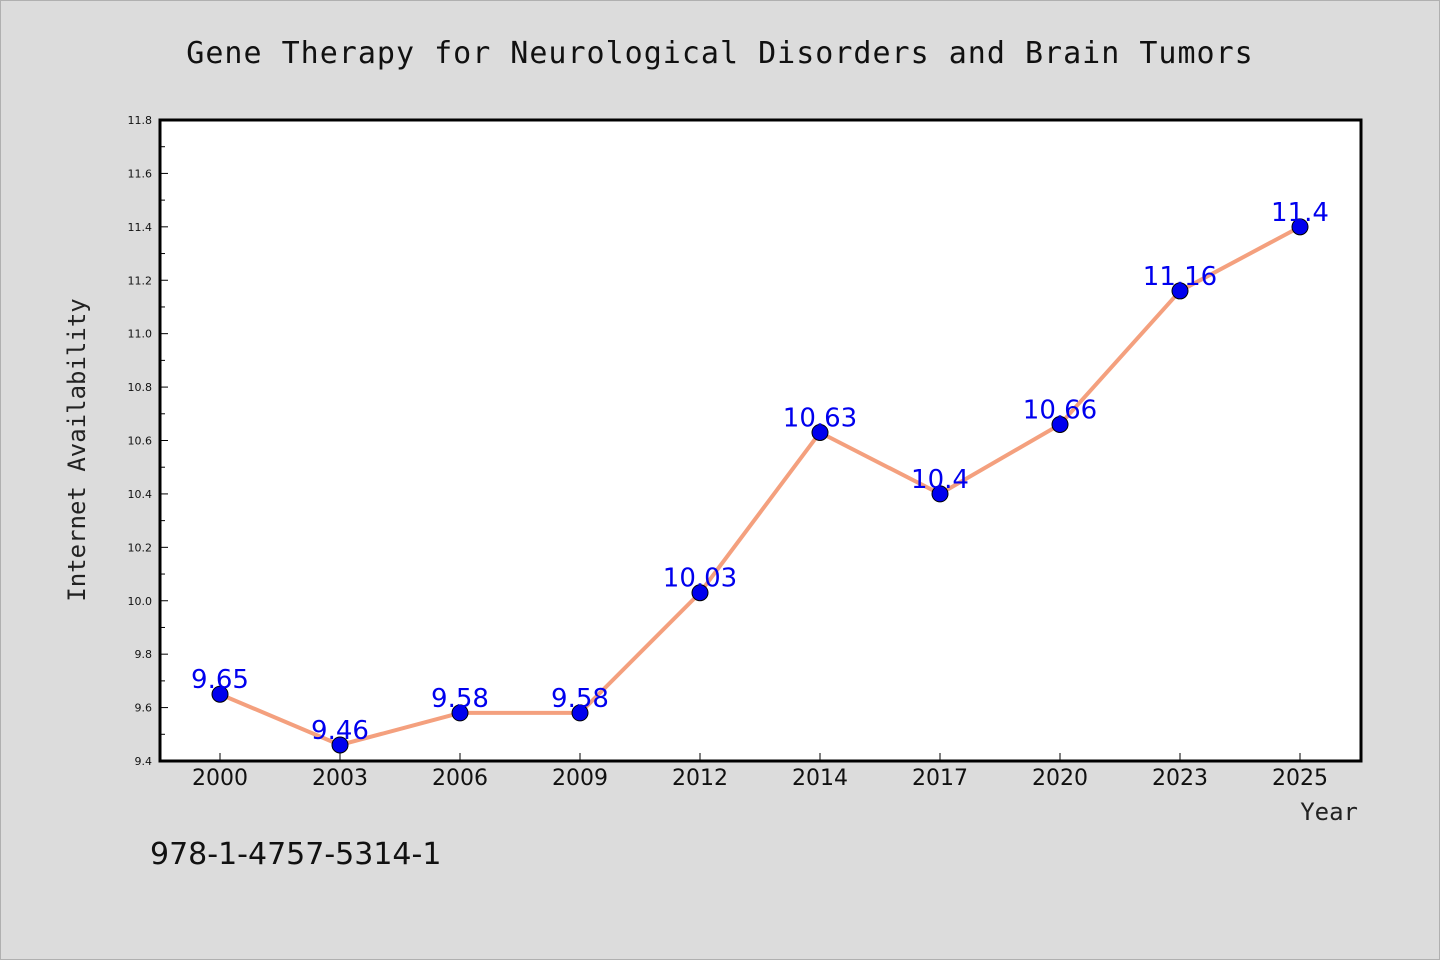 This screenshot has width=1440, height=960. I want to click on y-tick-label: 10.0, so click(140, 601).